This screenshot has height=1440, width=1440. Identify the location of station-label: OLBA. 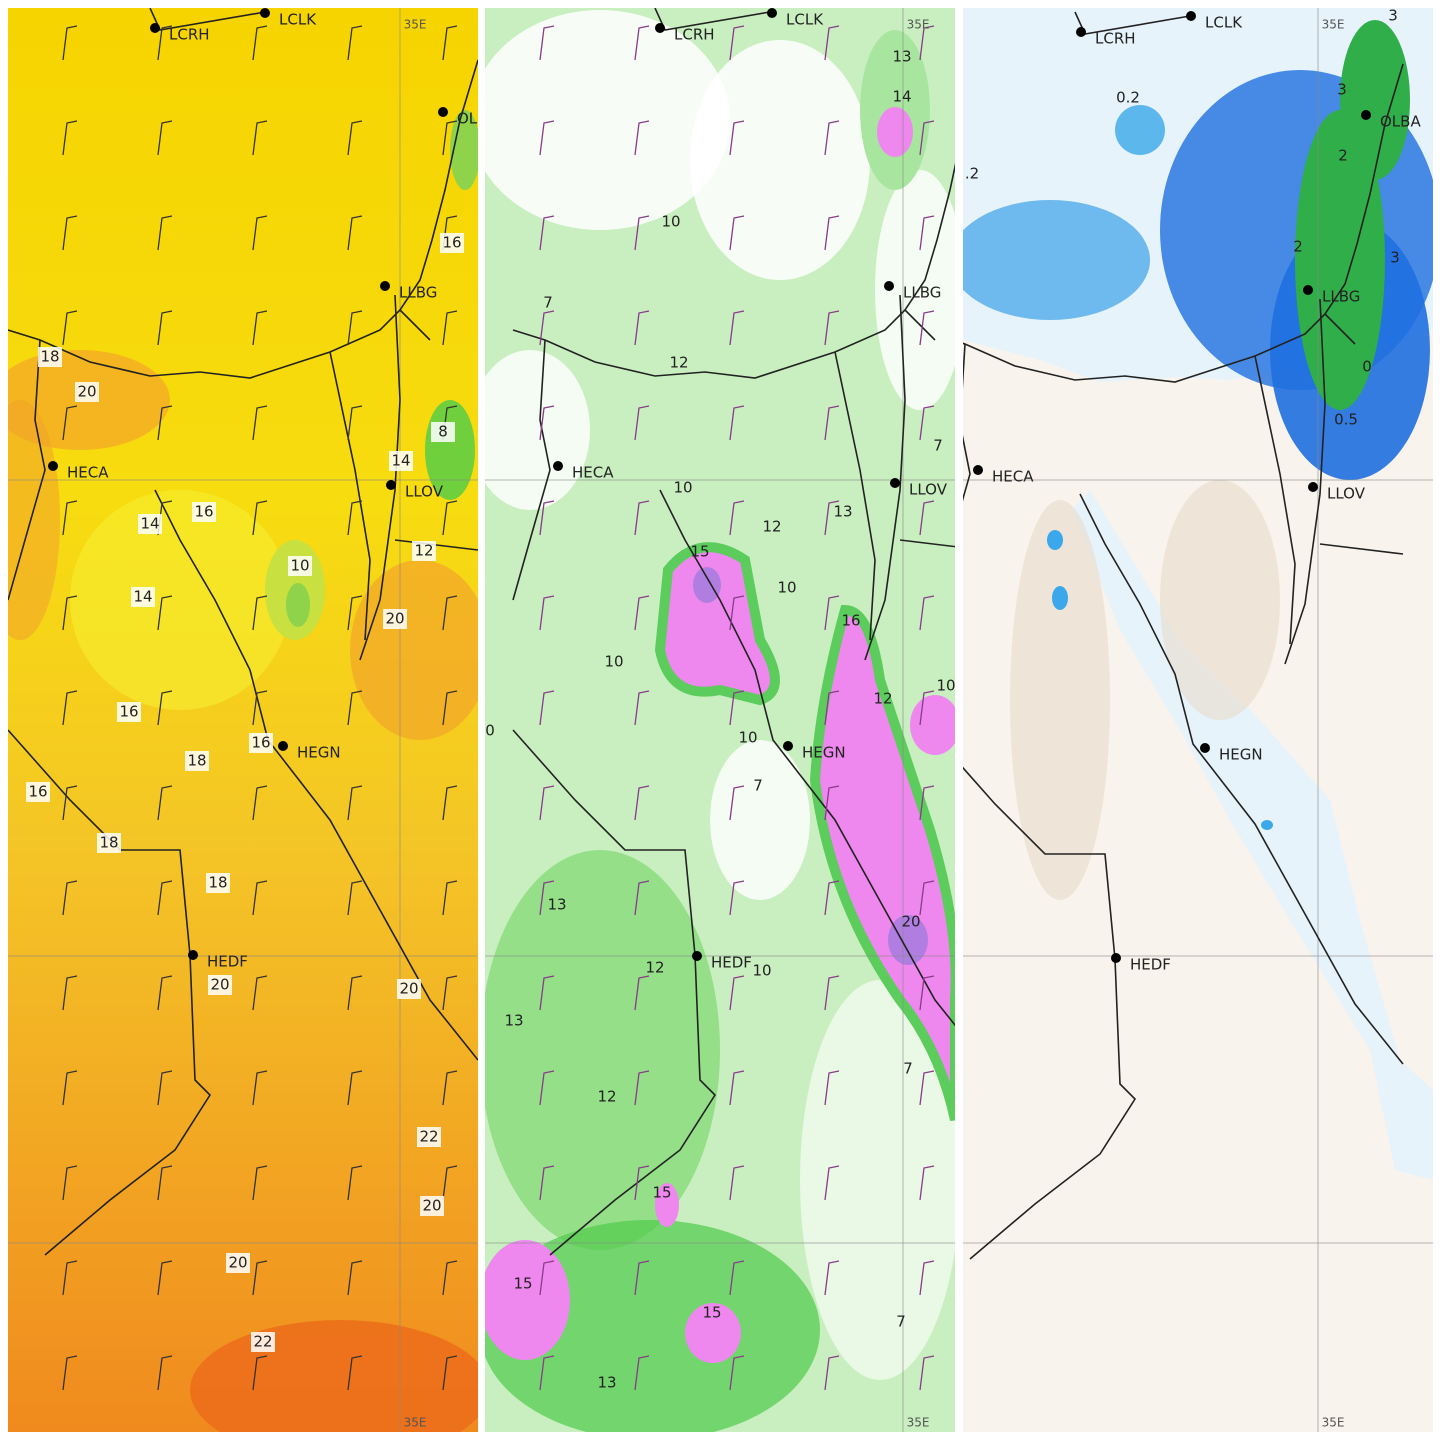
(1400, 122).